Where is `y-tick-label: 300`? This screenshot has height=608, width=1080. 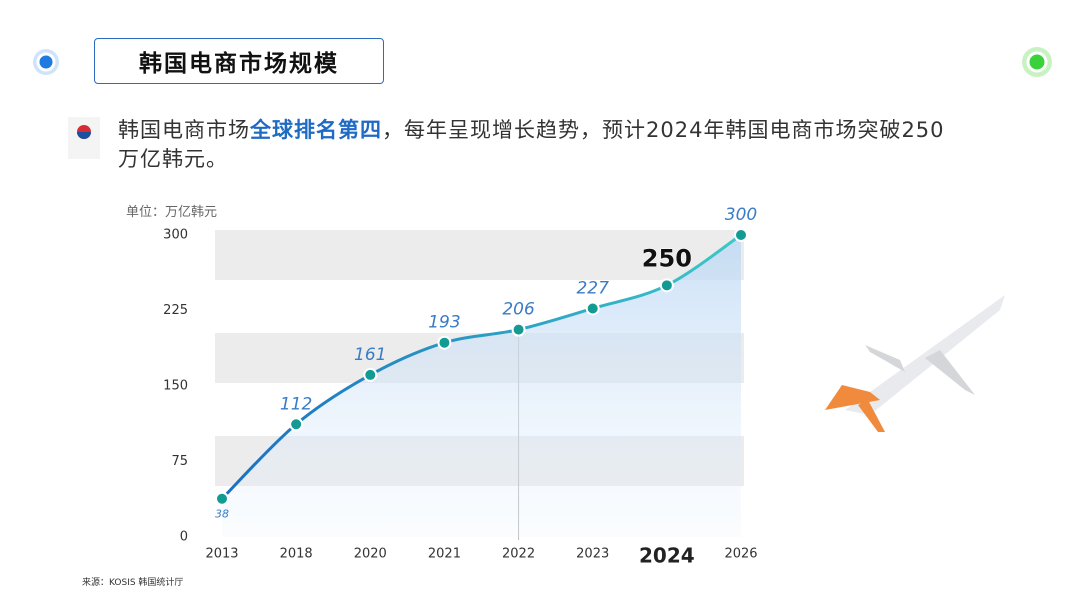 y-tick-label: 300 is located at coordinates (175, 235).